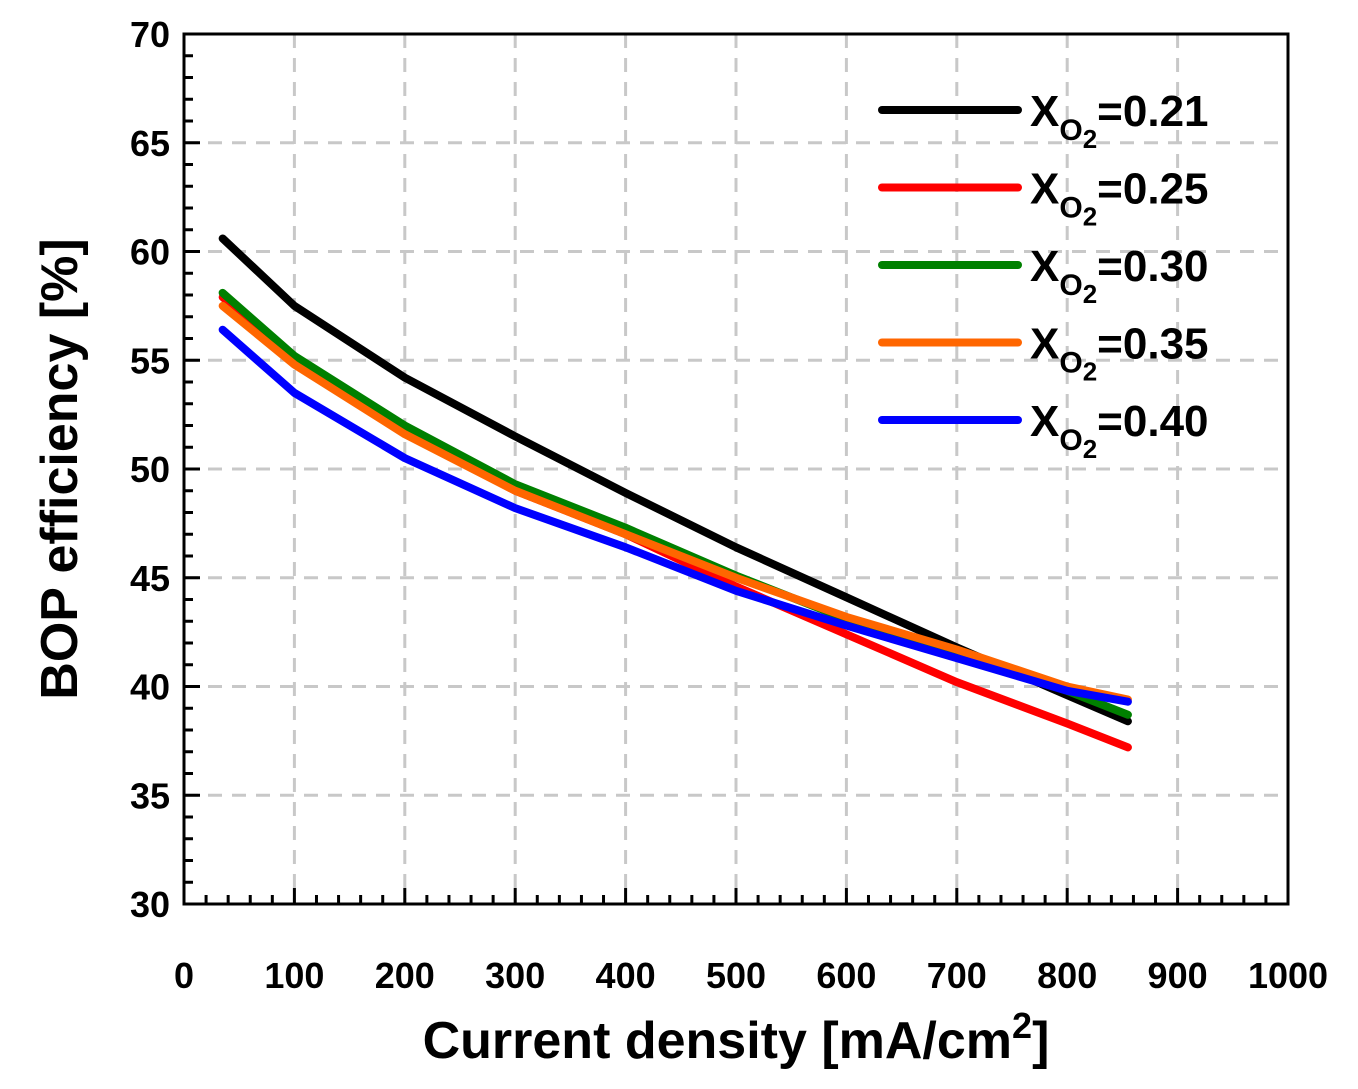 The height and width of the screenshot is (1089, 1358). What do you see at coordinates (150, 34) in the screenshot?
I see `y-tick-label: 70` at bounding box center [150, 34].